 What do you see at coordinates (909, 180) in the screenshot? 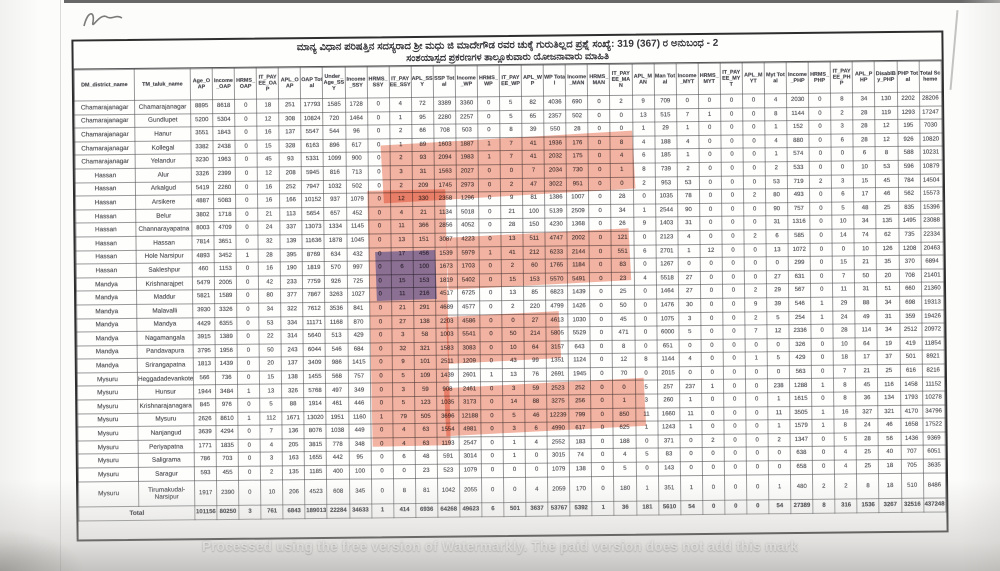
I see `value-cell: 784` at bounding box center [909, 180].